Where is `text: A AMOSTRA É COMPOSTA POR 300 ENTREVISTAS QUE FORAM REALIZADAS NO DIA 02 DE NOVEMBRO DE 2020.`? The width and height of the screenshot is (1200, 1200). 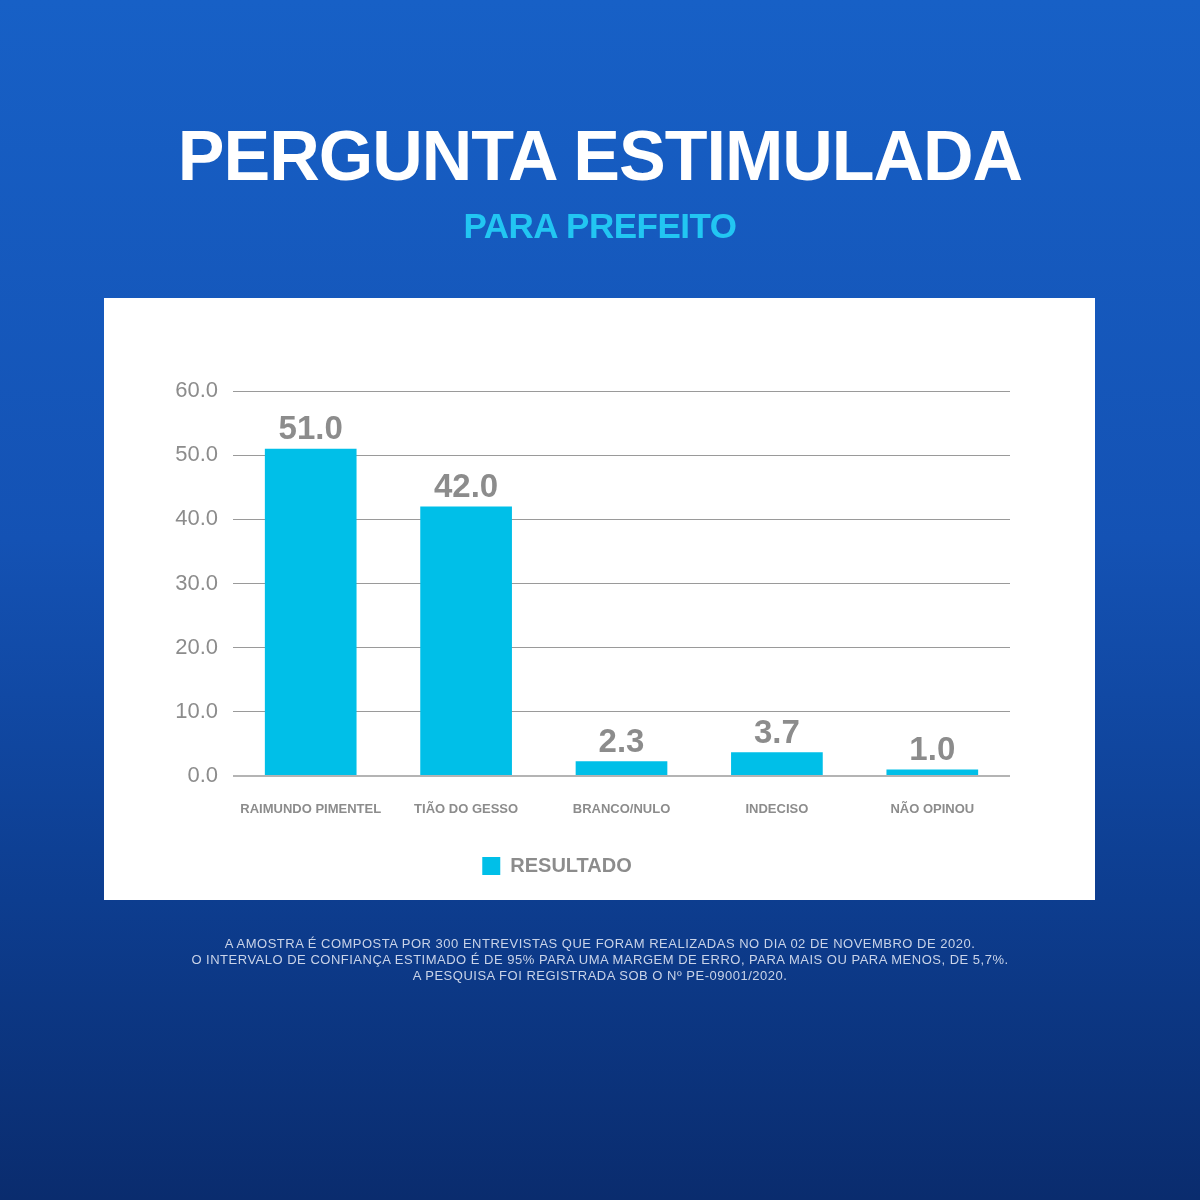 text: A AMOSTRA É COMPOSTA POR 300 ENTREVISTAS QUE FORAM REALIZADAS NO DIA 02 DE NOVEMBRO DE 2020. is located at coordinates (600, 944).